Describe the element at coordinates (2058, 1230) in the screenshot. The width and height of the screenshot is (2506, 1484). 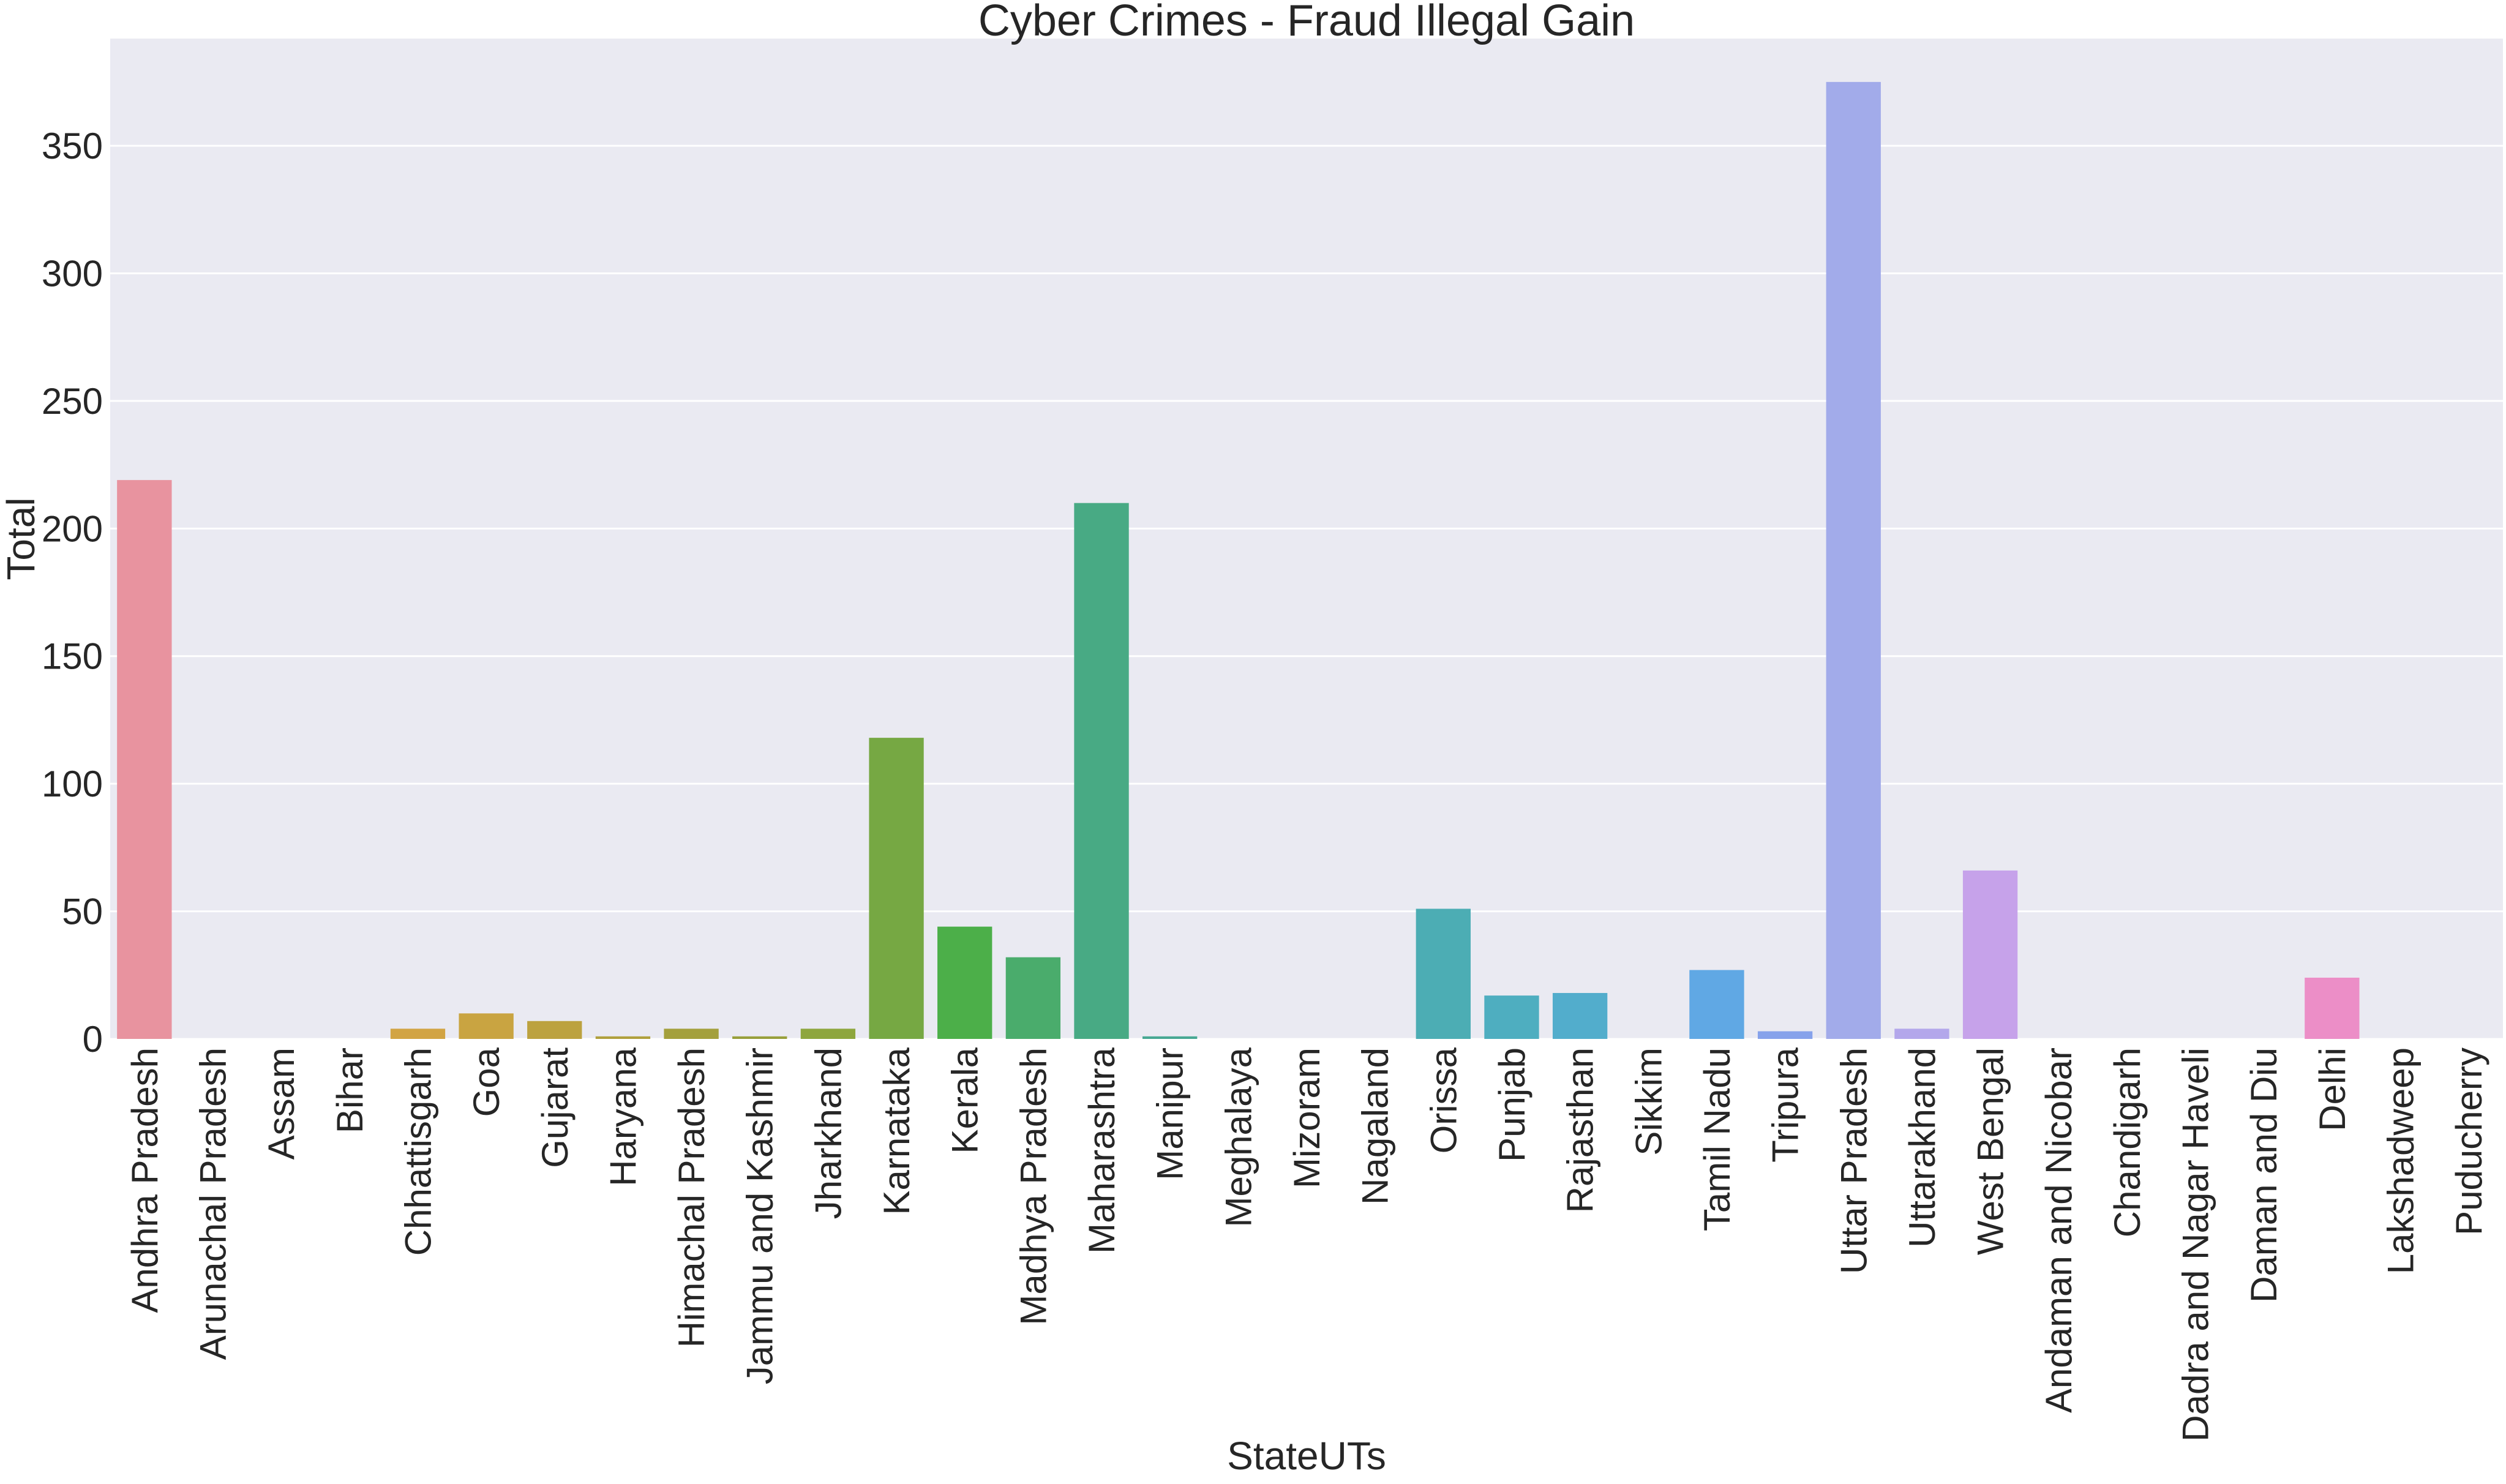
I see `x-tick-label: Andaman and Nicobar` at that location.